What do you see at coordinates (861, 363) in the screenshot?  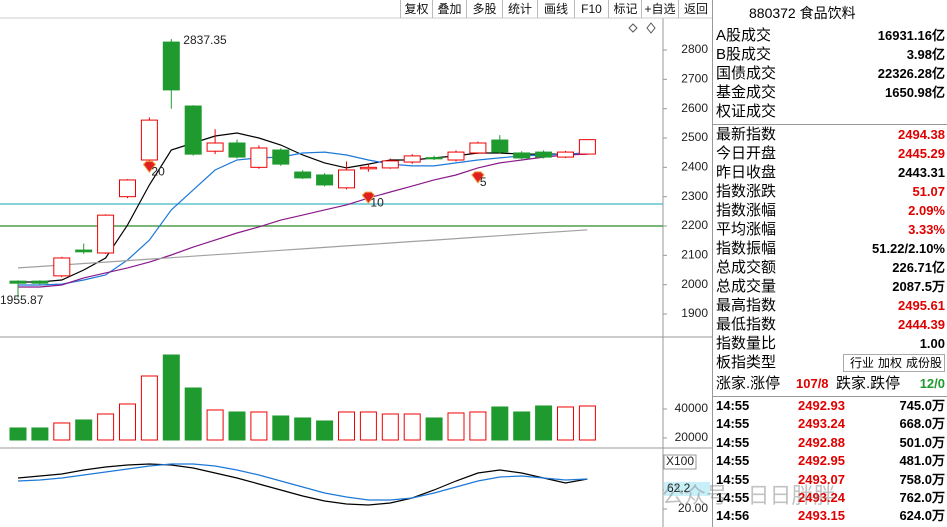 I see `board-option: 行业` at bounding box center [861, 363].